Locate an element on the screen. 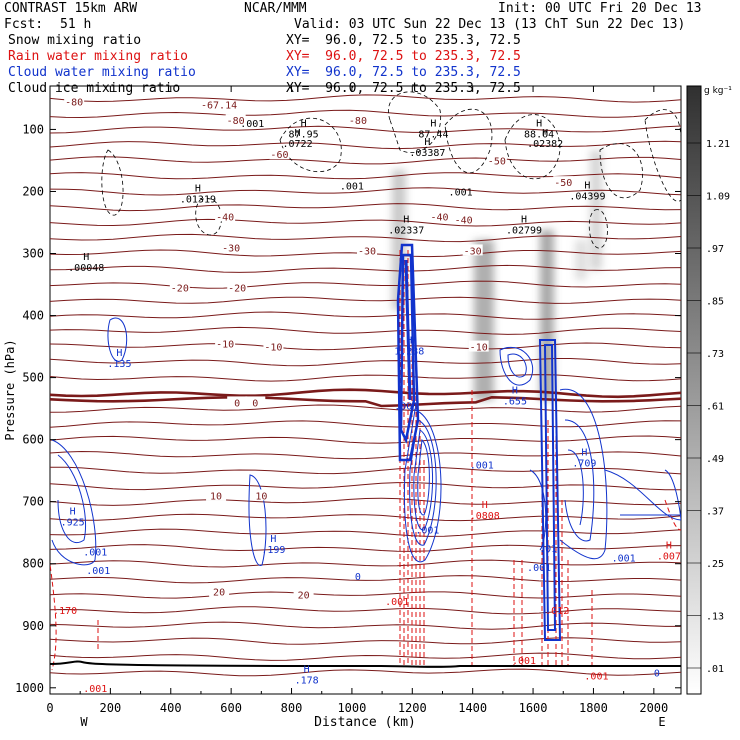  isotherm-label: 0 is located at coordinates (255, 403).